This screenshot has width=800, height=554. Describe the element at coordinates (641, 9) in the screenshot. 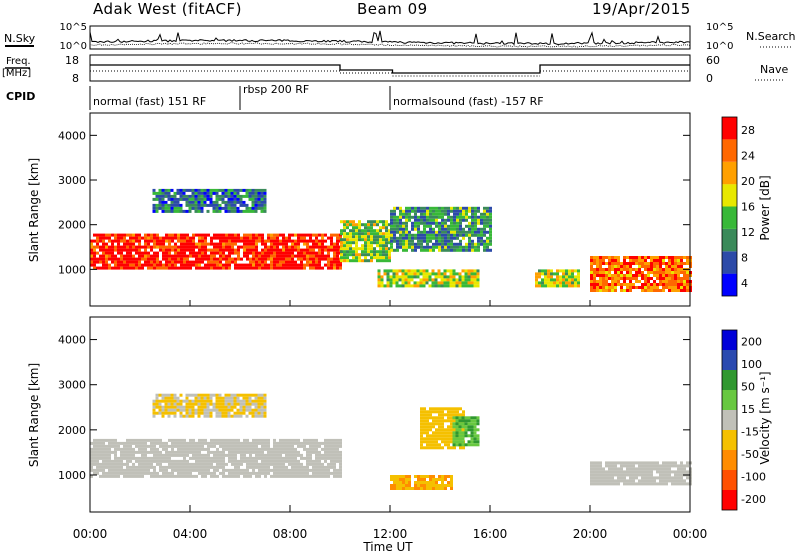

I see `date-title: 19/Apr/2015` at that location.